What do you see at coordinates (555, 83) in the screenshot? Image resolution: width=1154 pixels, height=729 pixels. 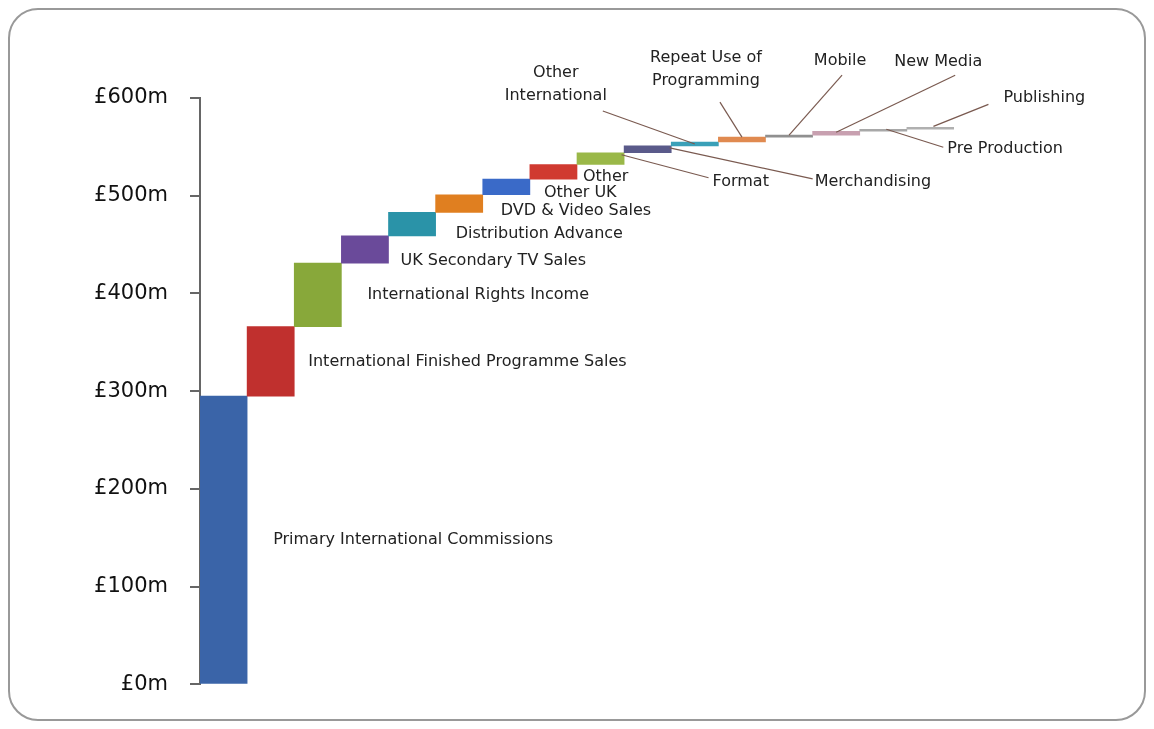 I see `annotation: Other International` at bounding box center [555, 83].